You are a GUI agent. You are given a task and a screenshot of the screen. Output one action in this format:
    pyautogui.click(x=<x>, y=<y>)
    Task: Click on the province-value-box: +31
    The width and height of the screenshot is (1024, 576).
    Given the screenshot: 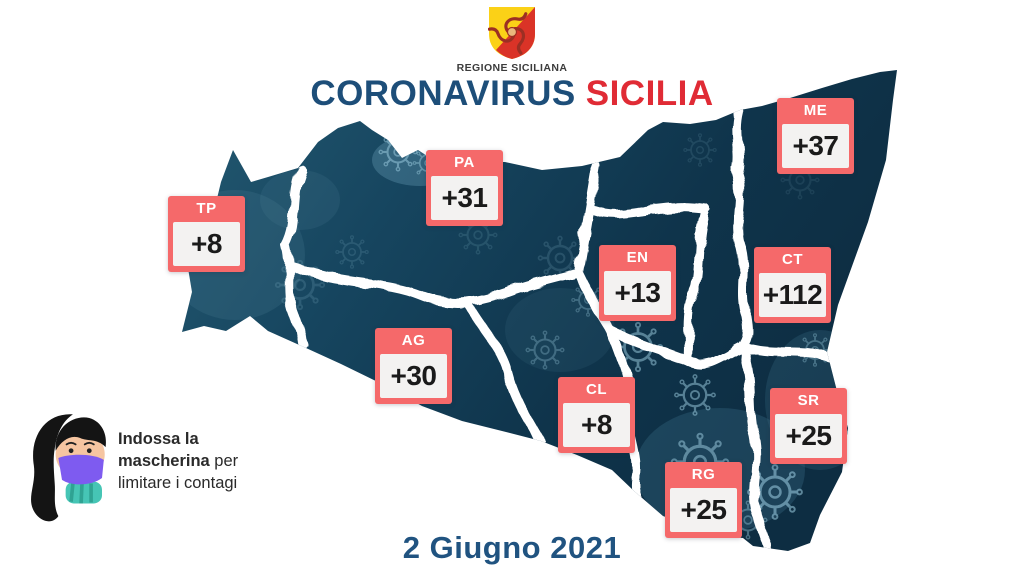 What is the action you would take?
    pyautogui.click(x=464, y=198)
    